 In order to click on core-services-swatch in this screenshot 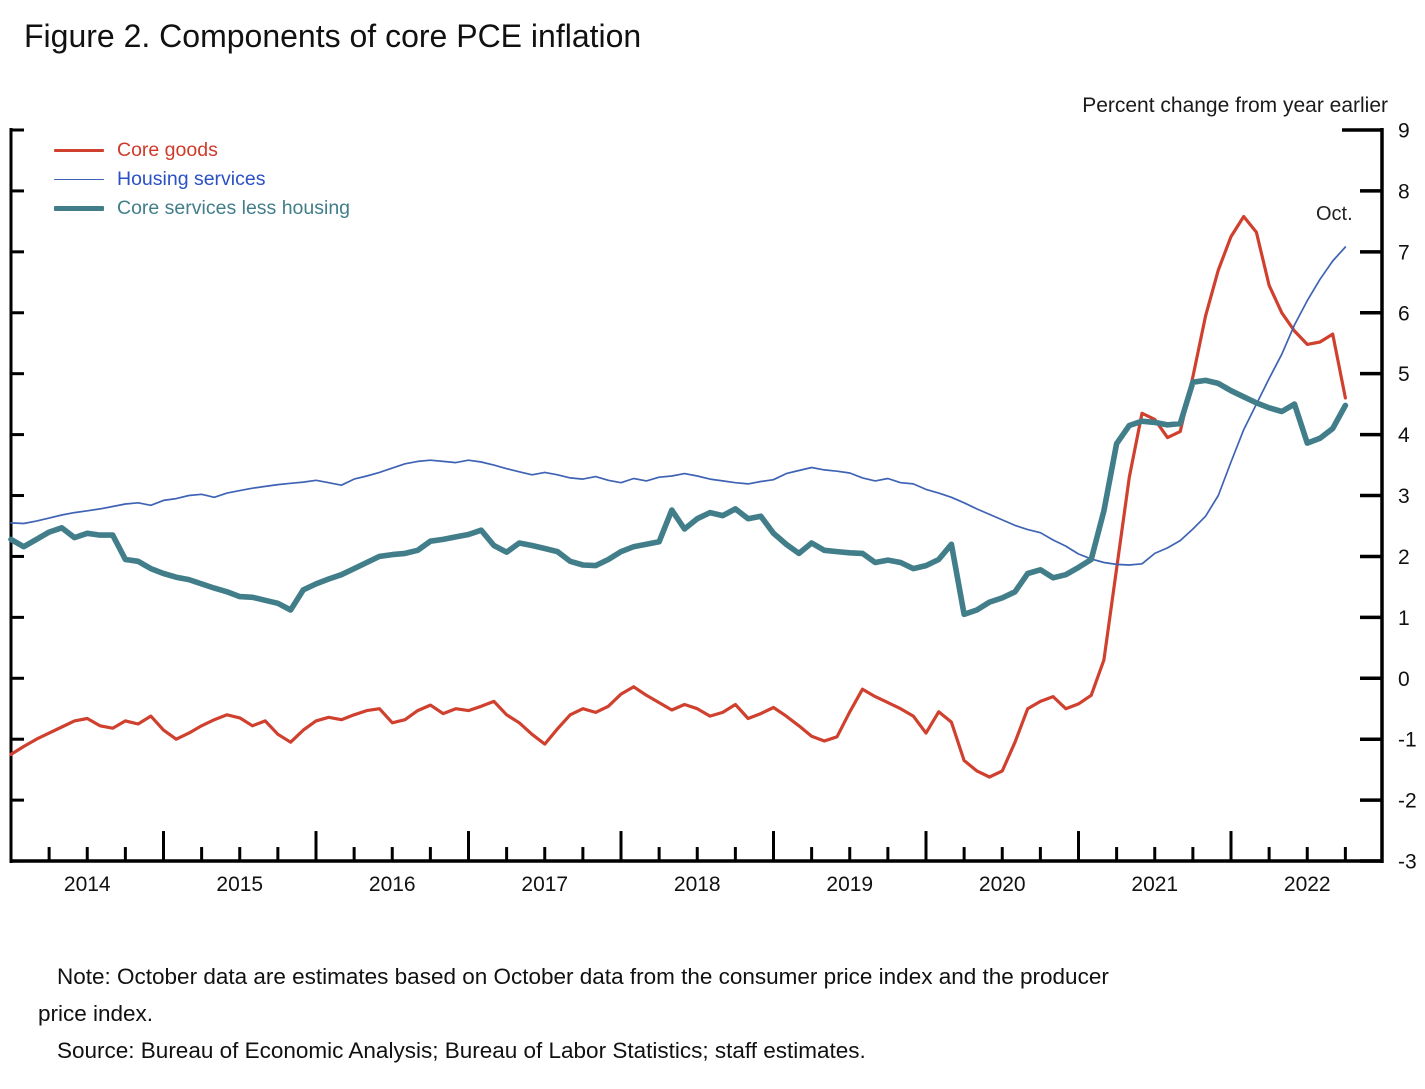, I will do `click(79, 208)`.